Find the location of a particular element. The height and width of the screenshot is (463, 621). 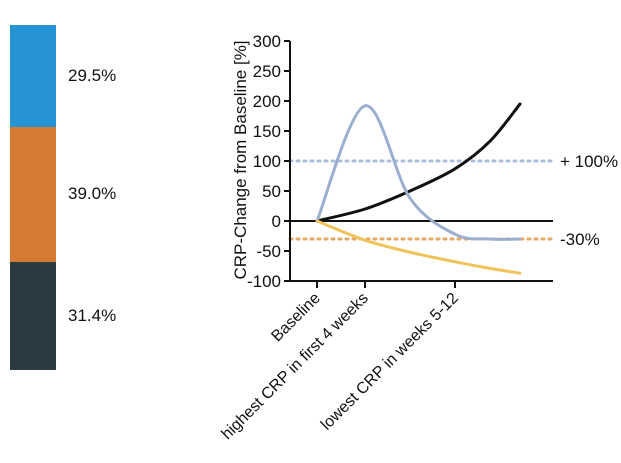

y-tick-label: -100 is located at coordinates (264, 281).